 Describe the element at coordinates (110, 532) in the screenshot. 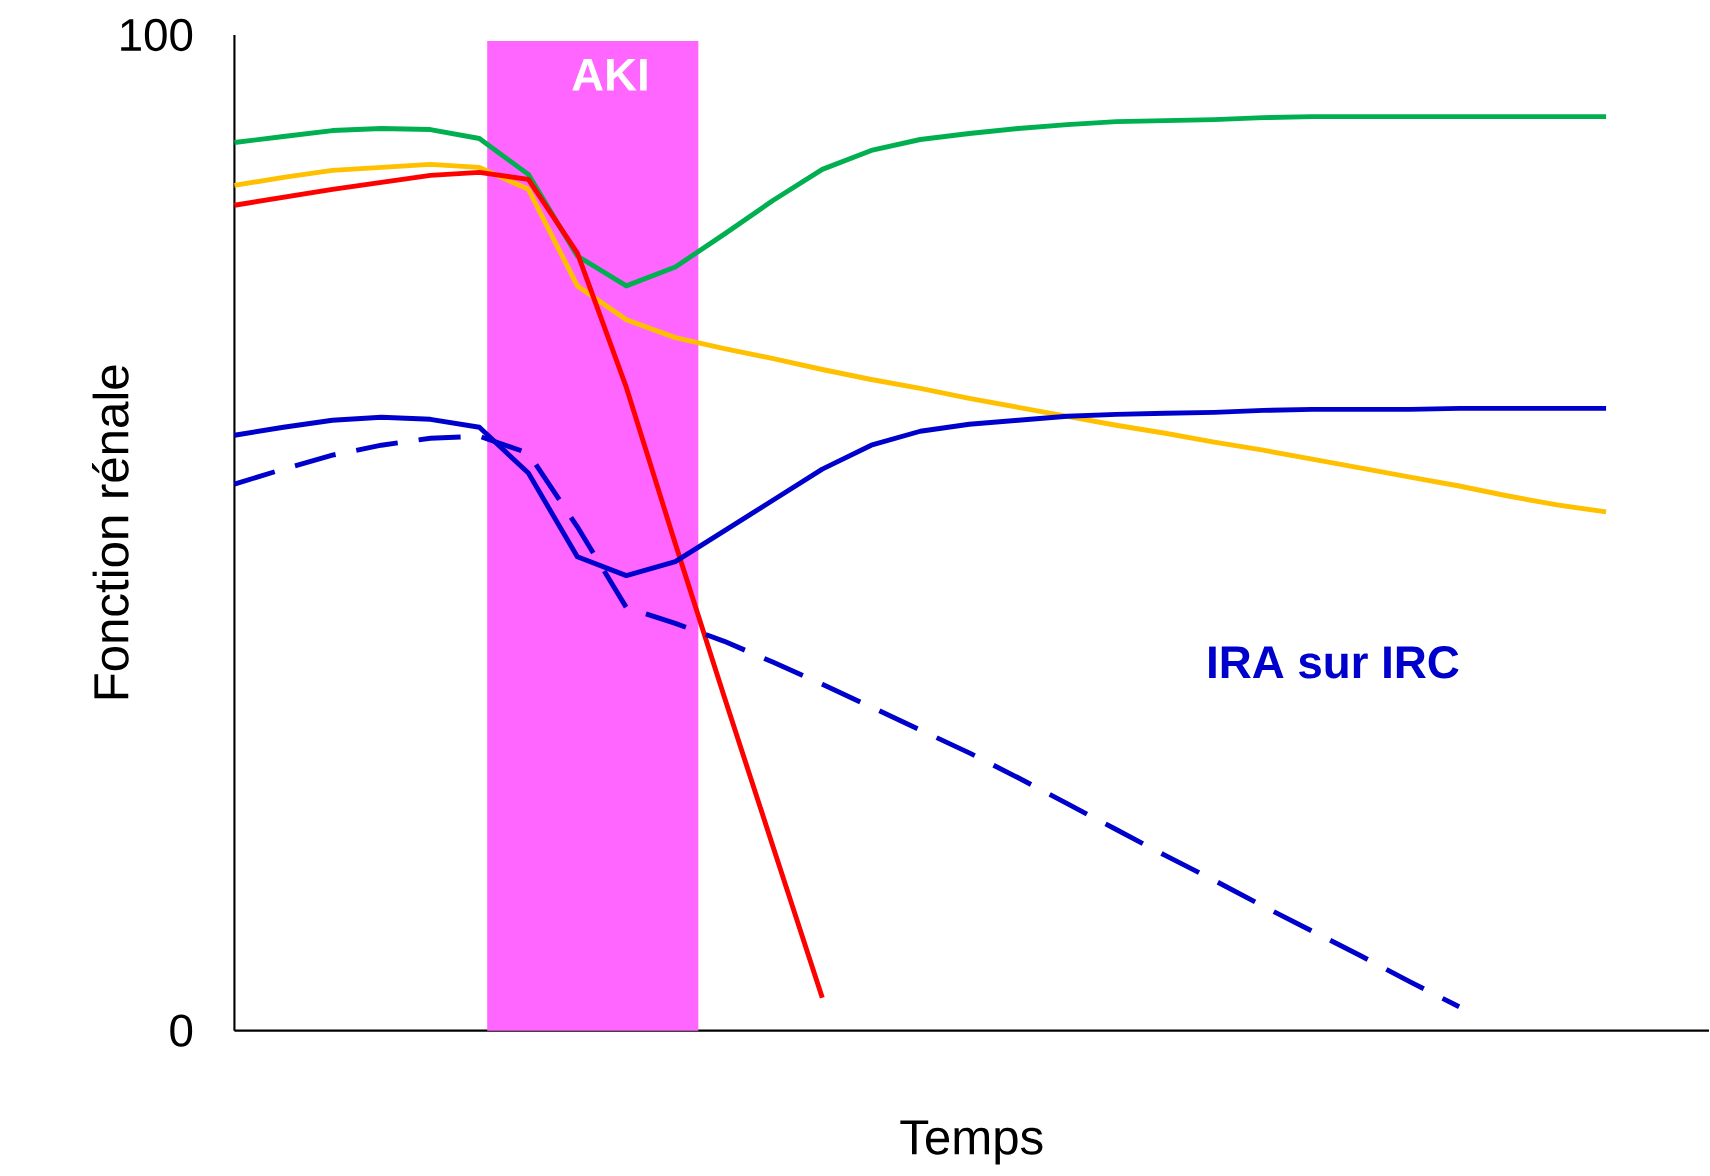

I see `y-axis-title: Fonction rénale` at that location.